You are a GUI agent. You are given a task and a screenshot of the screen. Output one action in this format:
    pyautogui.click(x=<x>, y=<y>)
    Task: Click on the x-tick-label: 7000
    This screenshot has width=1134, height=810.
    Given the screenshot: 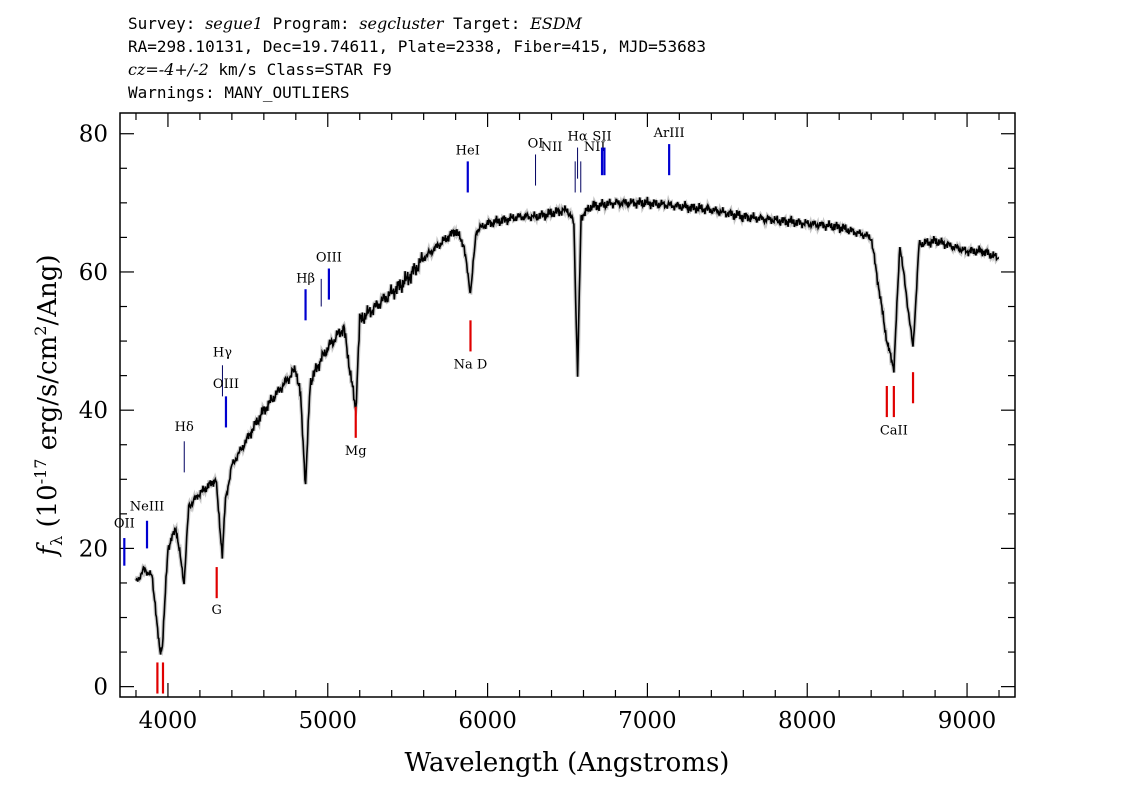 What is the action you would take?
    pyautogui.click(x=647, y=721)
    